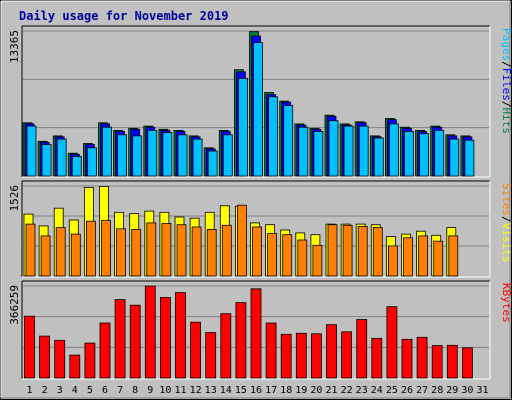  I want to click on x-tick-label: 7, so click(120, 390).